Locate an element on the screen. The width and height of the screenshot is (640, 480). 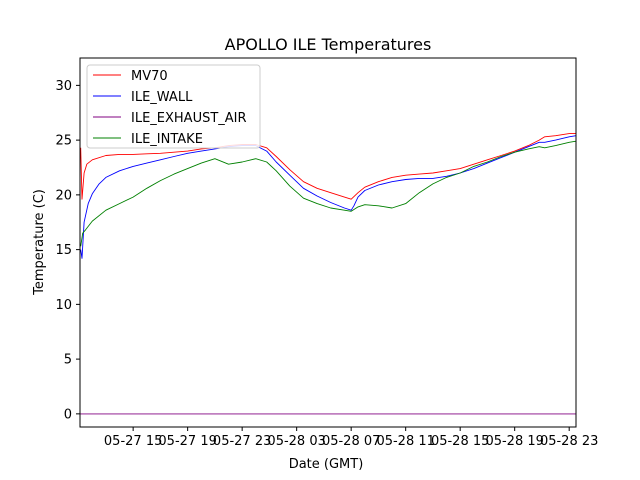
y-tick-label: 0 is located at coordinates (68, 414).